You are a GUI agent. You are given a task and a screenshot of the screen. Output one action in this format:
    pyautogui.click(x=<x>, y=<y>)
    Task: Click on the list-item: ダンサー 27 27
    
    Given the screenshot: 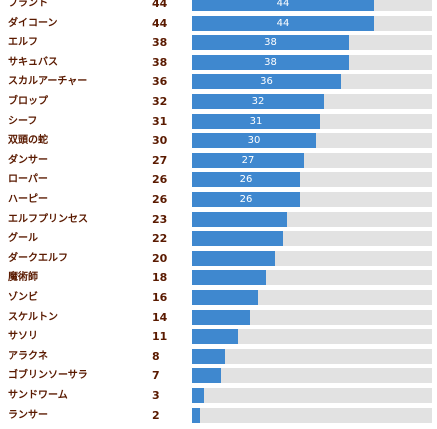 What is the action you would take?
    pyautogui.click(x=218, y=161)
    